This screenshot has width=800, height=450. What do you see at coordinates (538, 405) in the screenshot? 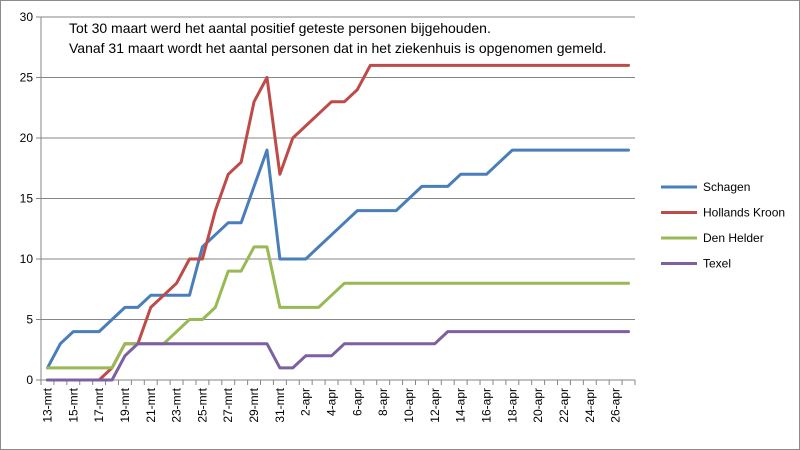
I see `x-tick-label: 20-apr` at bounding box center [538, 405].